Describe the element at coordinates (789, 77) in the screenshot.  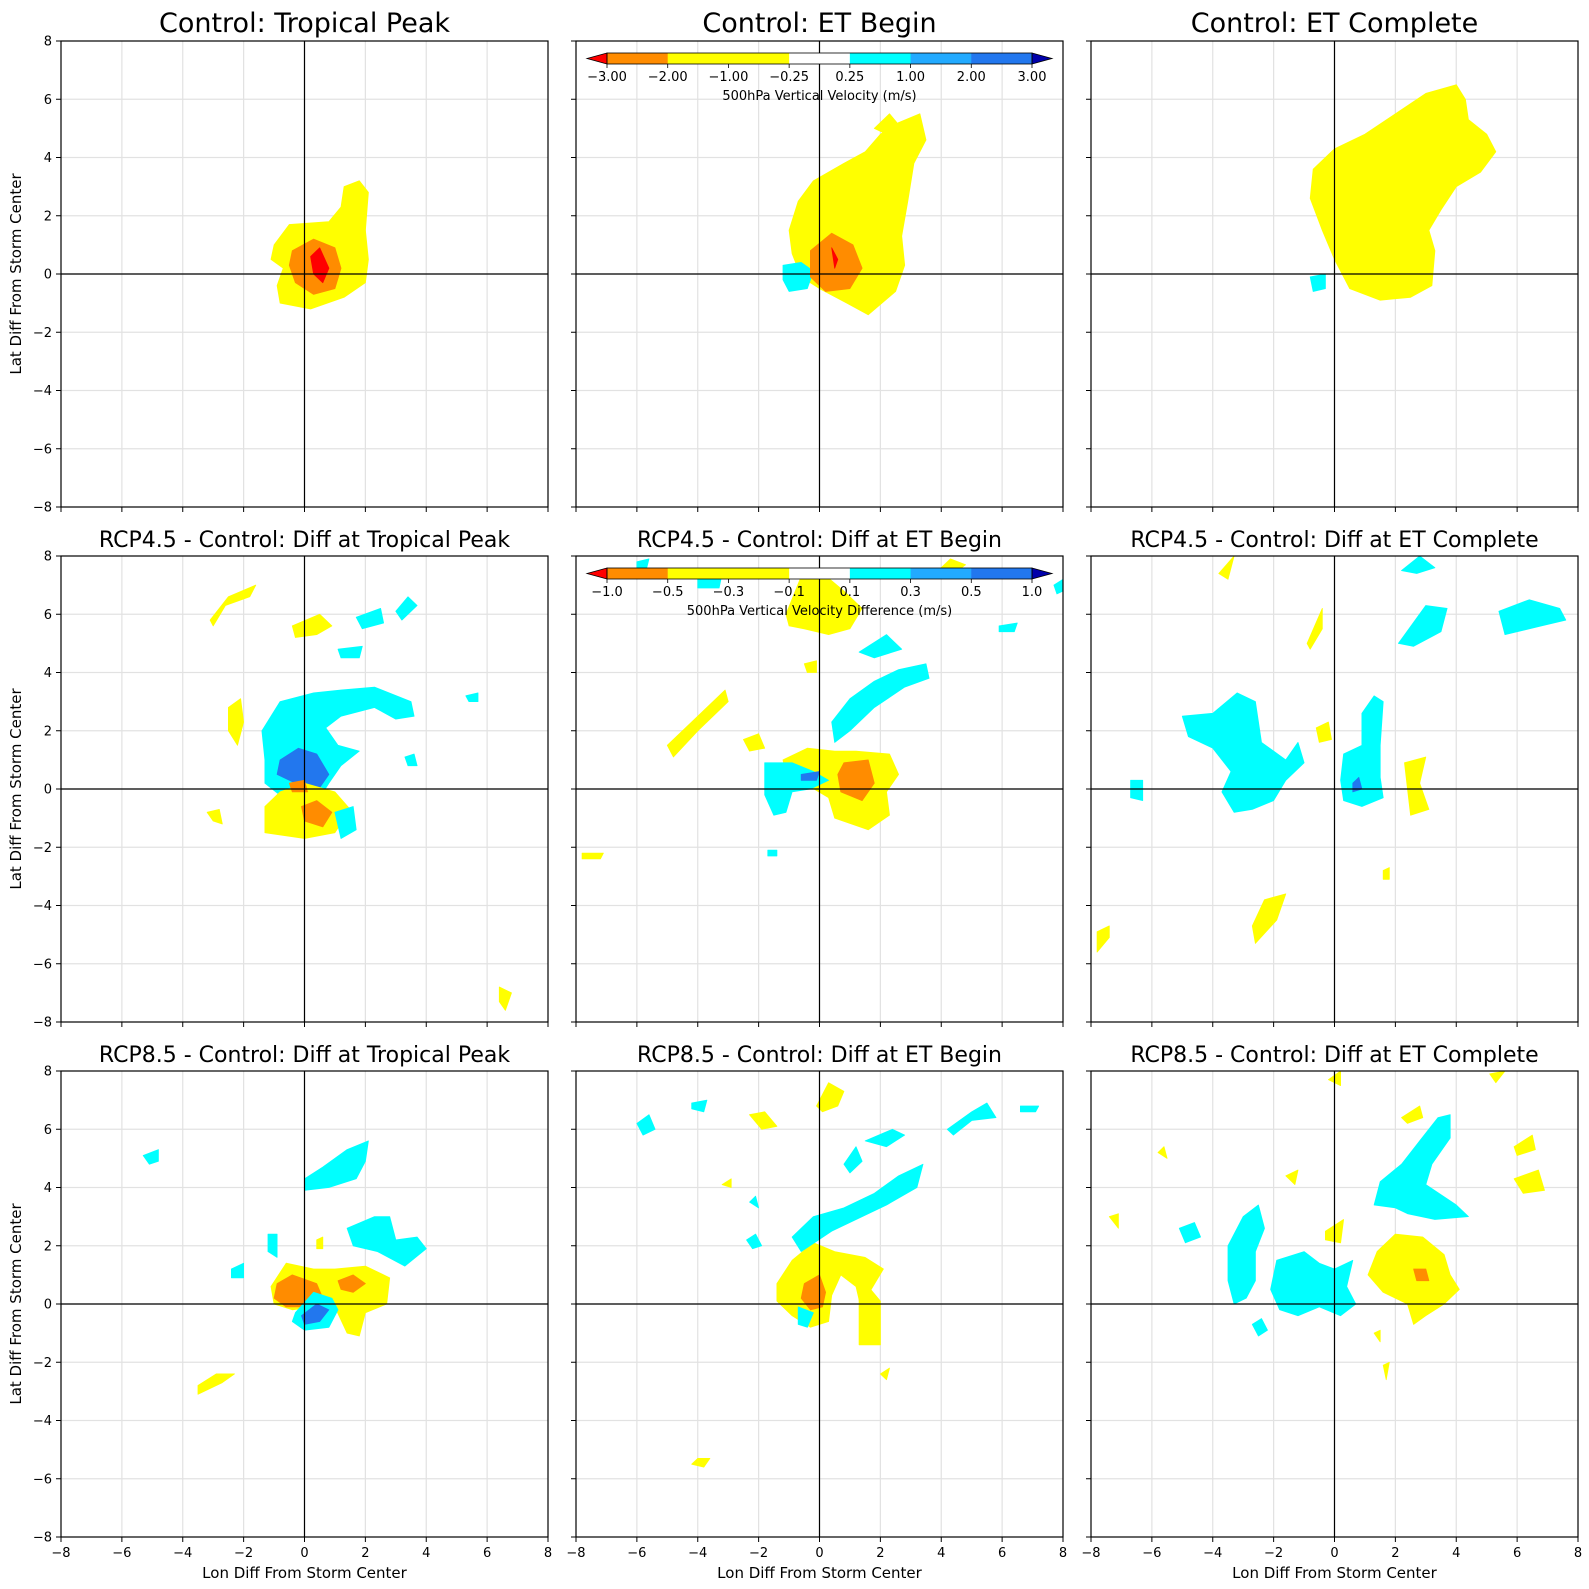
I see `colorbar-tick-label: −0.25` at that location.